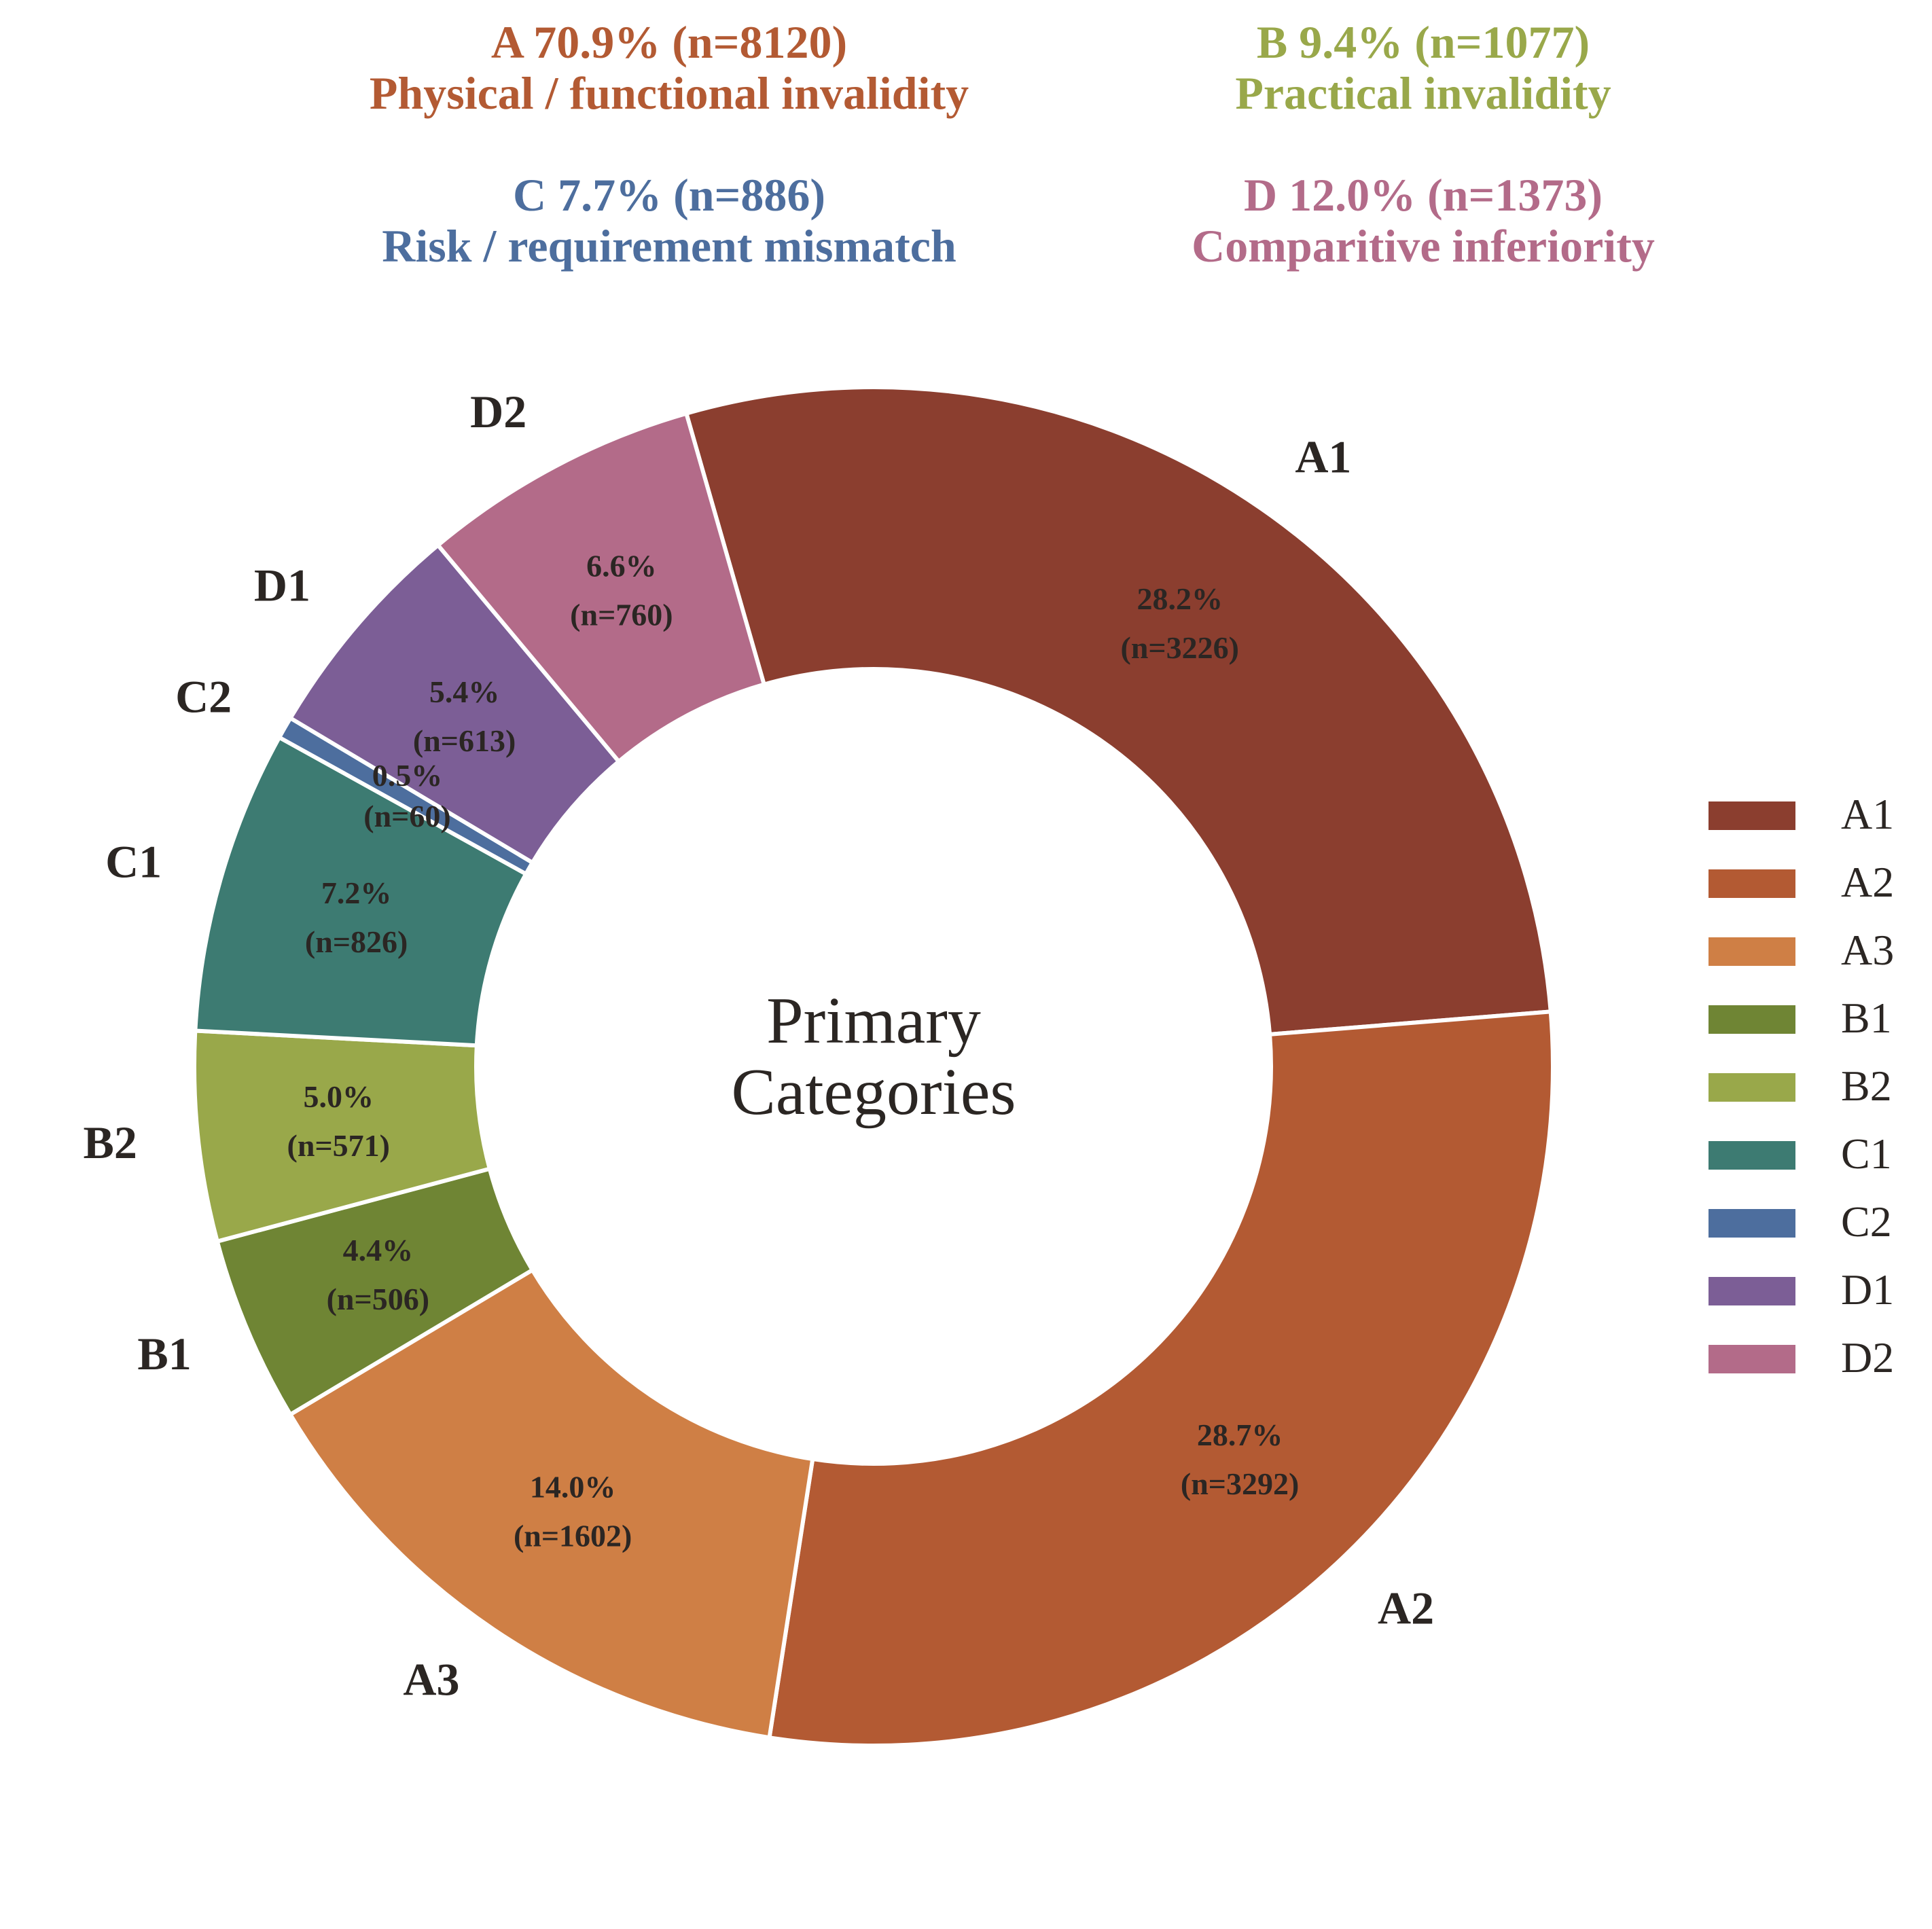 The height and width of the screenshot is (1929, 1932). What do you see at coordinates (1752, 815) in the screenshot?
I see `legend-swatch-a1` at bounding box center [1752, 815].